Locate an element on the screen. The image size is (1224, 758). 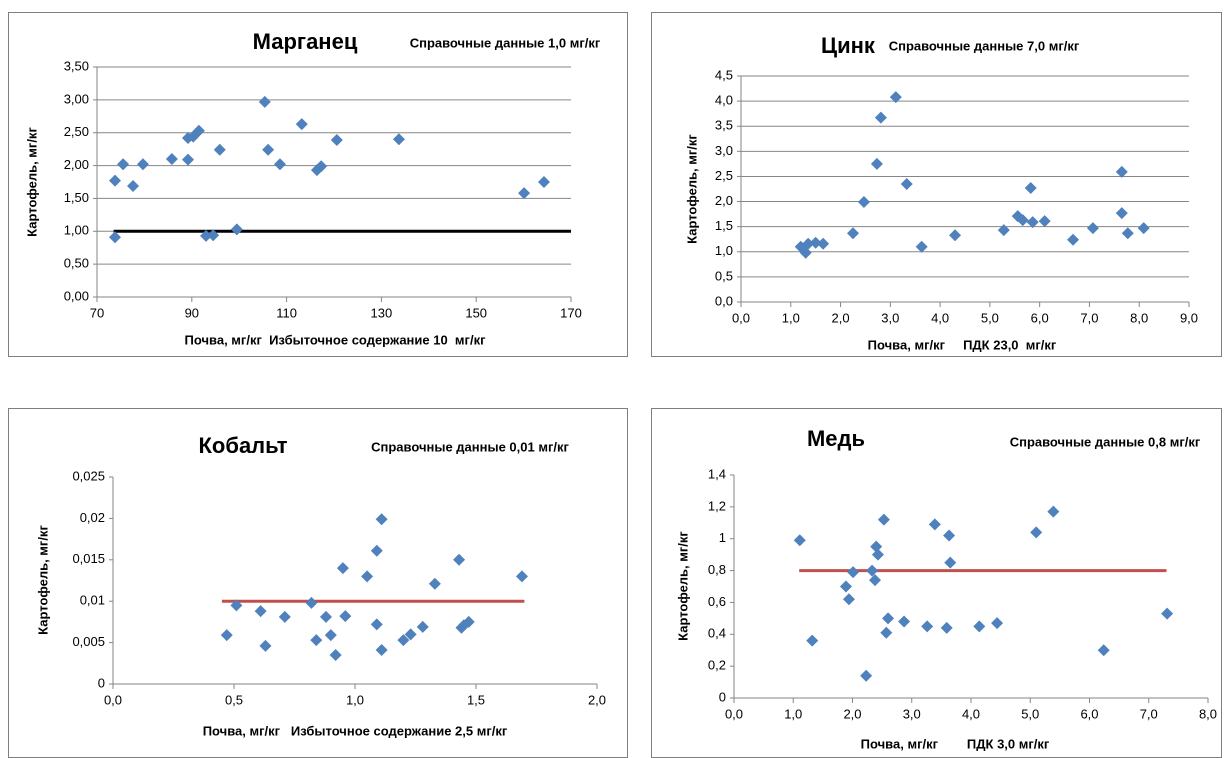
y-tick-label: 1,00 is located at coordinates (76, 230).